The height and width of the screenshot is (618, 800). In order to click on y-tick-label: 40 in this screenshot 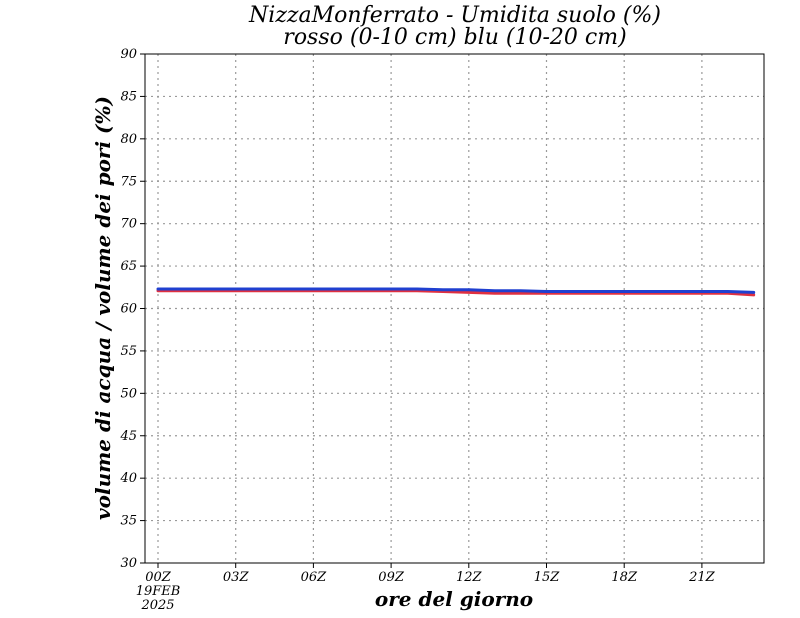, I will do `click(128, 478)`.